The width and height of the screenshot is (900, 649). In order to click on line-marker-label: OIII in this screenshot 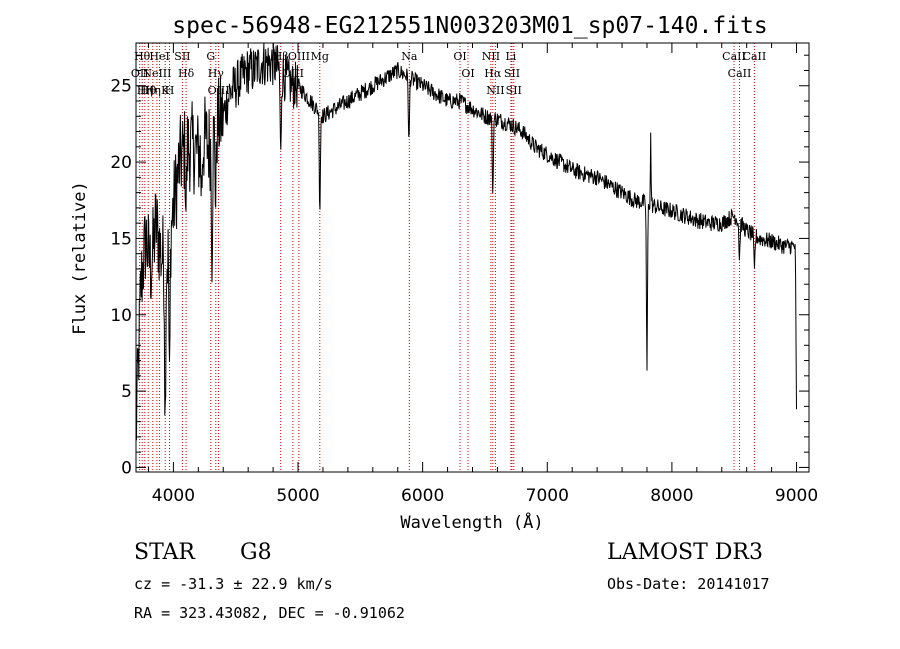, I will do `click(299, 56)`.